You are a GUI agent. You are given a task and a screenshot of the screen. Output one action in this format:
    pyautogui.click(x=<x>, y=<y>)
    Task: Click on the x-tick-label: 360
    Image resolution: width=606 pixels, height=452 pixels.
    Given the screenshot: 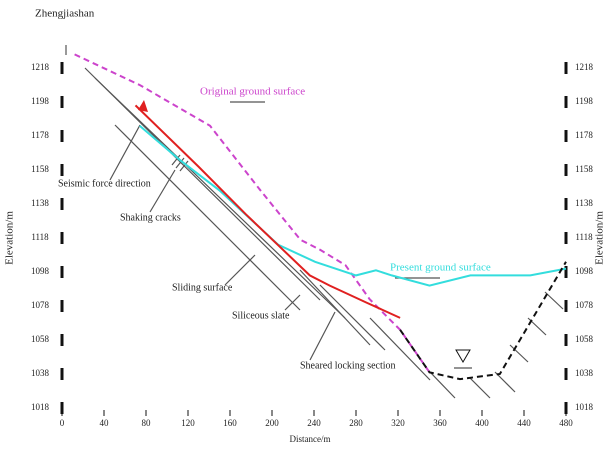 What is the action you would take?
    pyautogui.click(x=440, y=423)
    